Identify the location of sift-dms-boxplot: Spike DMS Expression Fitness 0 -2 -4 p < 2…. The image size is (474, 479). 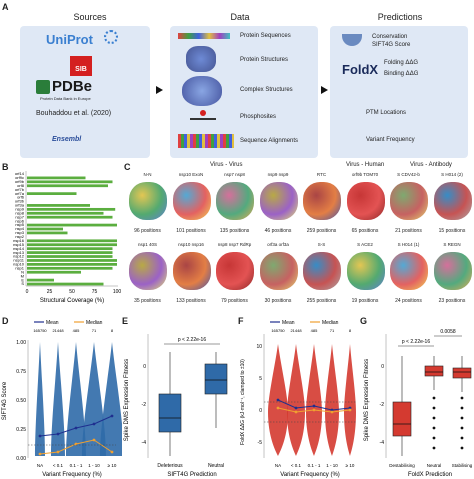
(176, 406).